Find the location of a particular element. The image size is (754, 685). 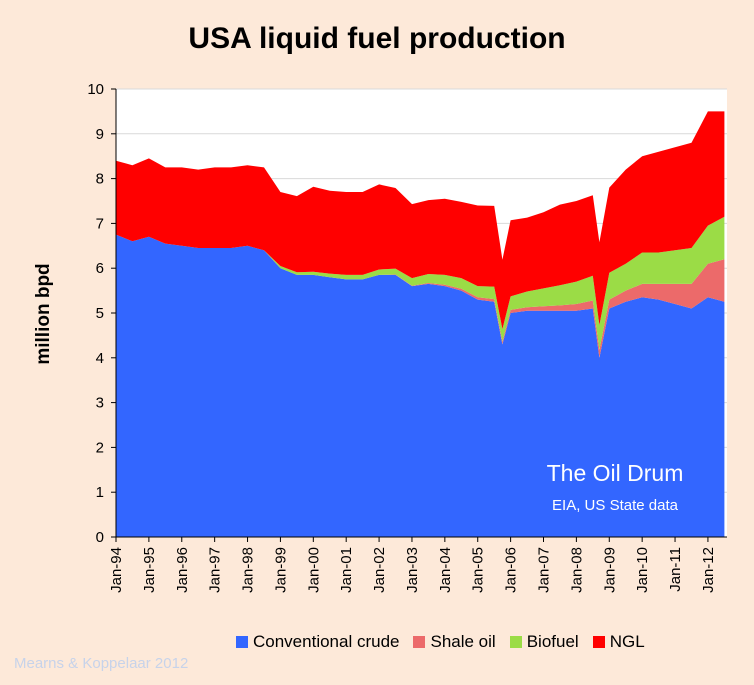

legend-item-biofuel: Biofuel is located at coordinates (544, 642).